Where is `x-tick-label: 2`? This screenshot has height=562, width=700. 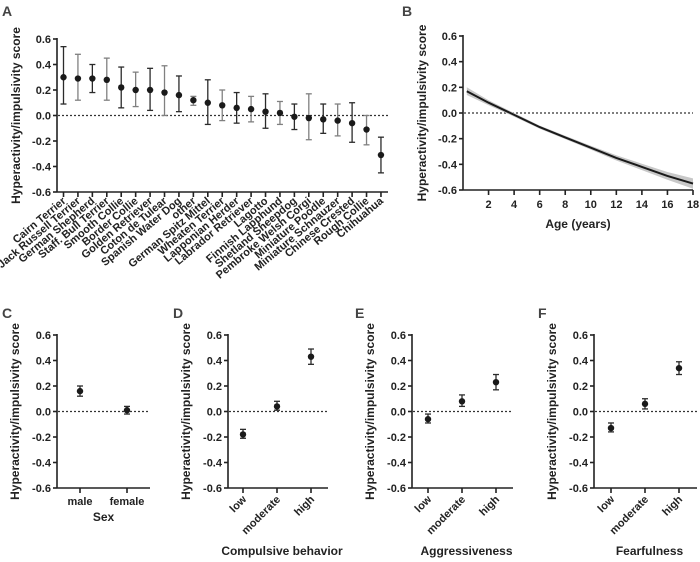 x-tick-label: 2 is located at coordinates (488, 205).